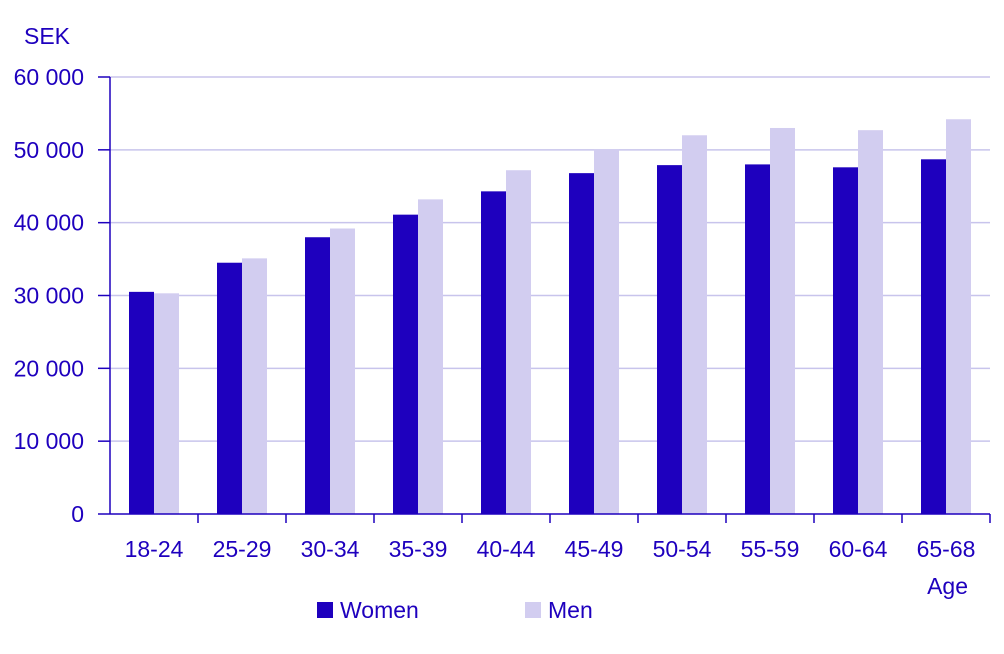 This screenshot has width=1004, height=654. I want to click on legend-swatch-women, so click(325, 610).